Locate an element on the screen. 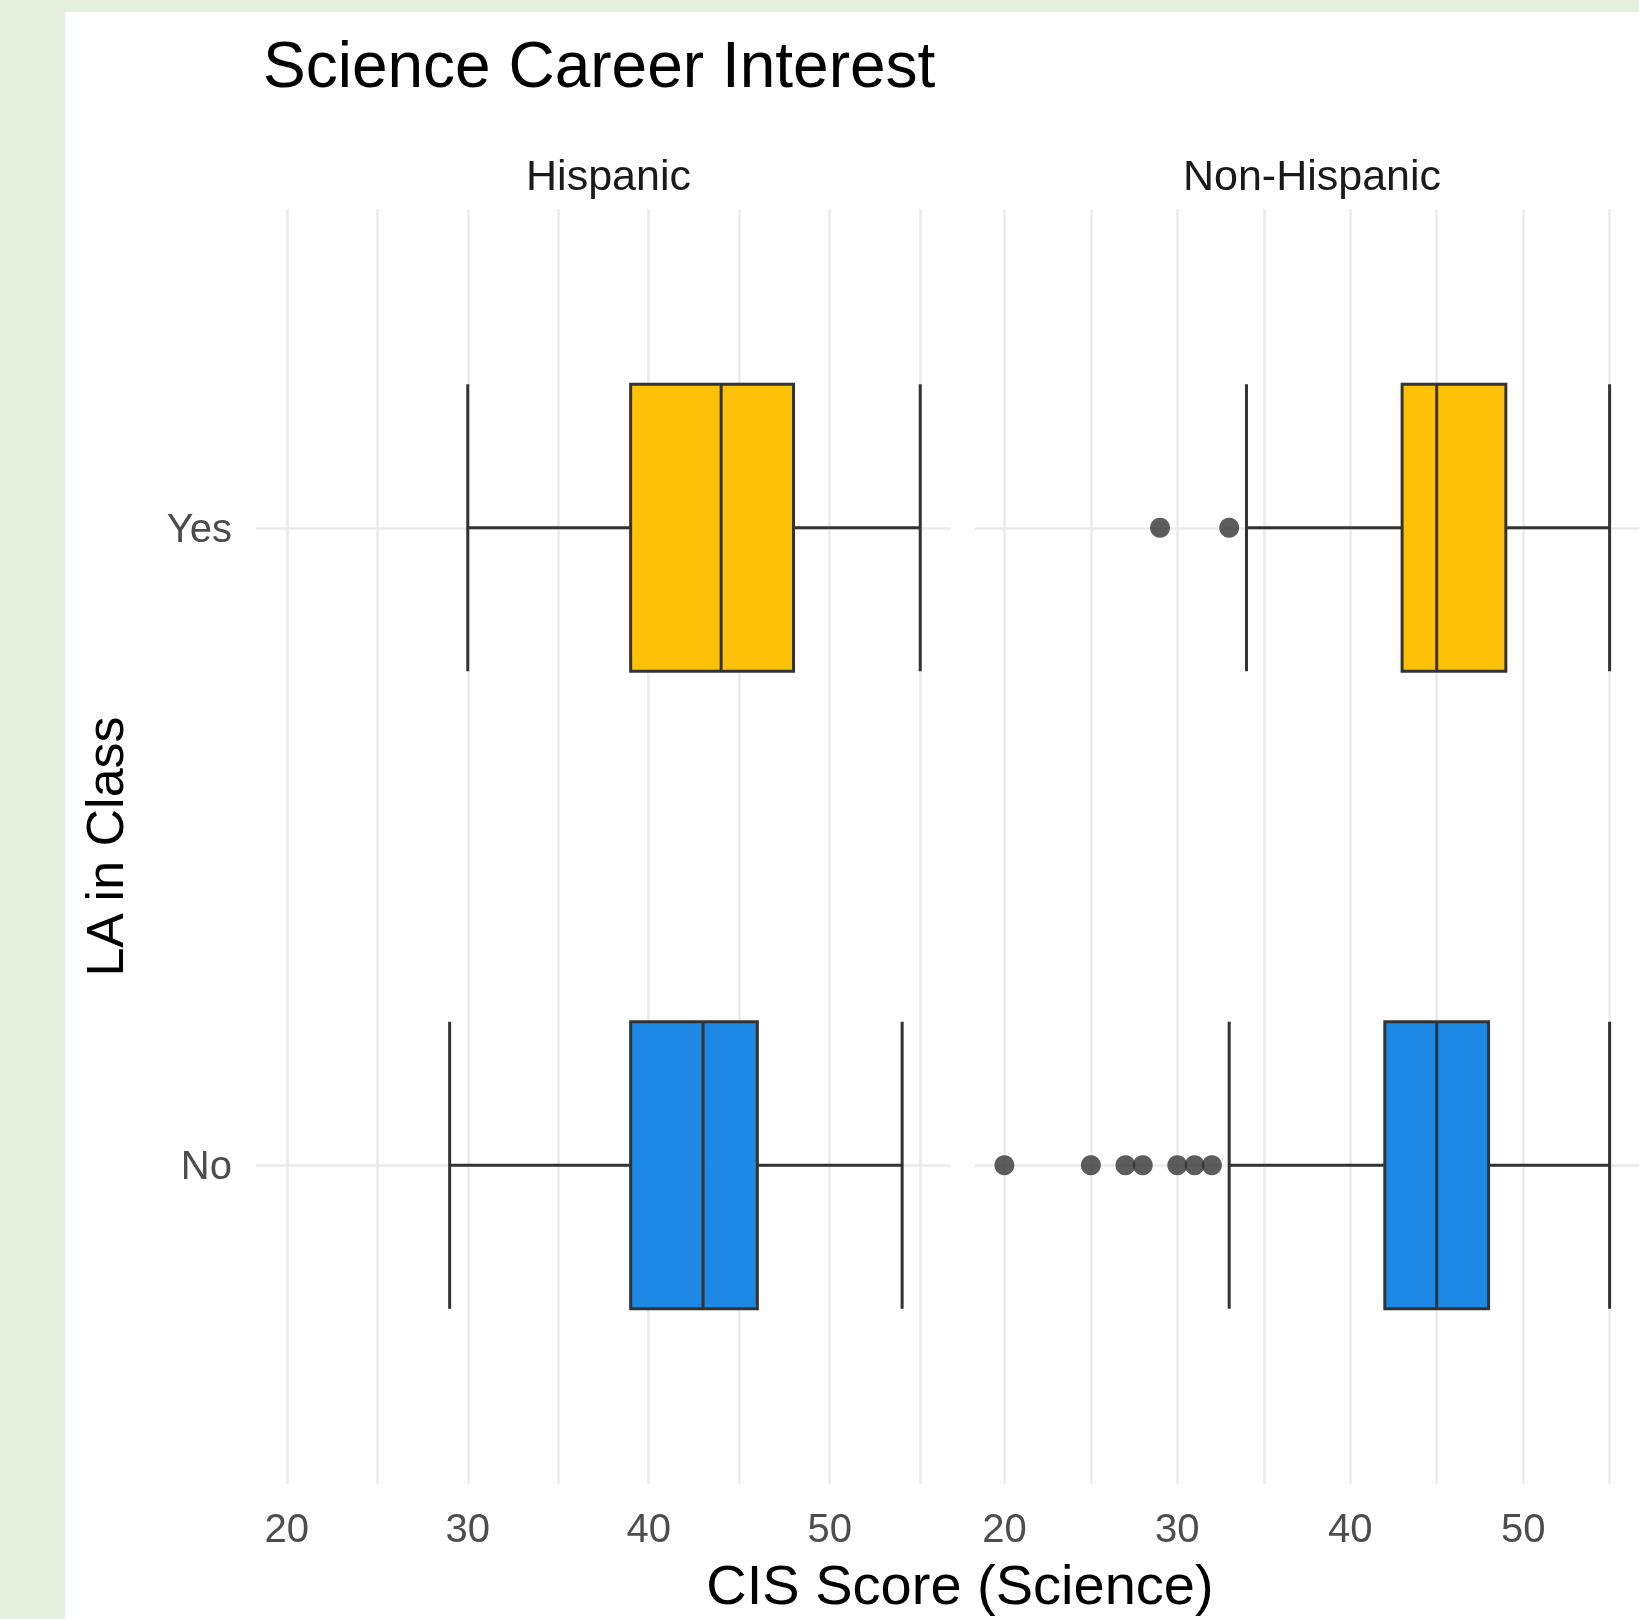  chart-subtitle: Hispanic is located at coordinates (608, 174).